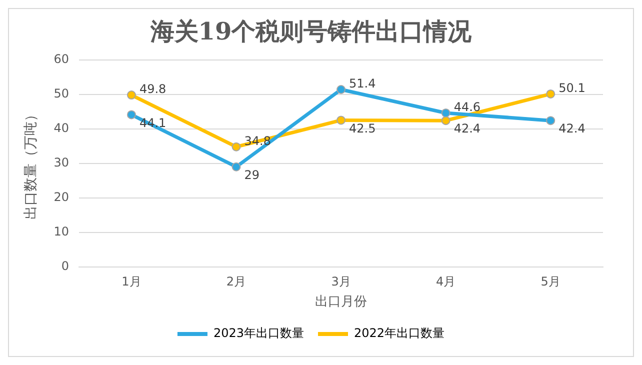 The image size is (642, 365). What do you see at coordinates (550, 281) in the screenshot?
I see `x-tick-label: 5月` at bounding box center [550, 281].